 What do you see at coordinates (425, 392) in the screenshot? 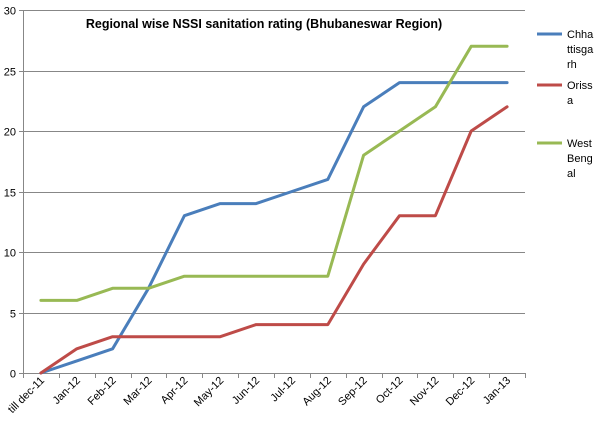
I see `x-tick-label: Nov-12` at bounding box center [425, 392].